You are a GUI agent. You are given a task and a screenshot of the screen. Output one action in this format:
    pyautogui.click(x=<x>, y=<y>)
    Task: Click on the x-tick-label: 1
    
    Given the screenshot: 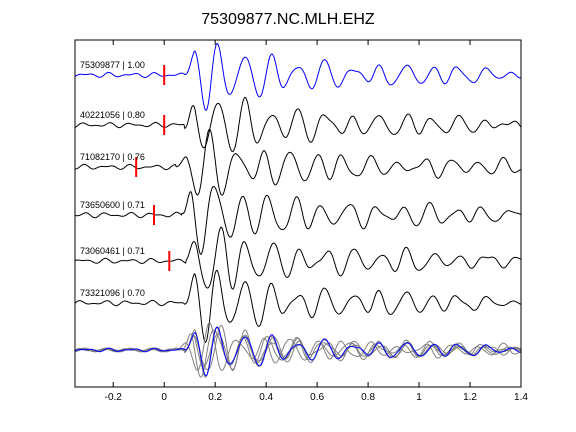 What is the action you would take?
    pyautogui.click(x=419, y=397)
    